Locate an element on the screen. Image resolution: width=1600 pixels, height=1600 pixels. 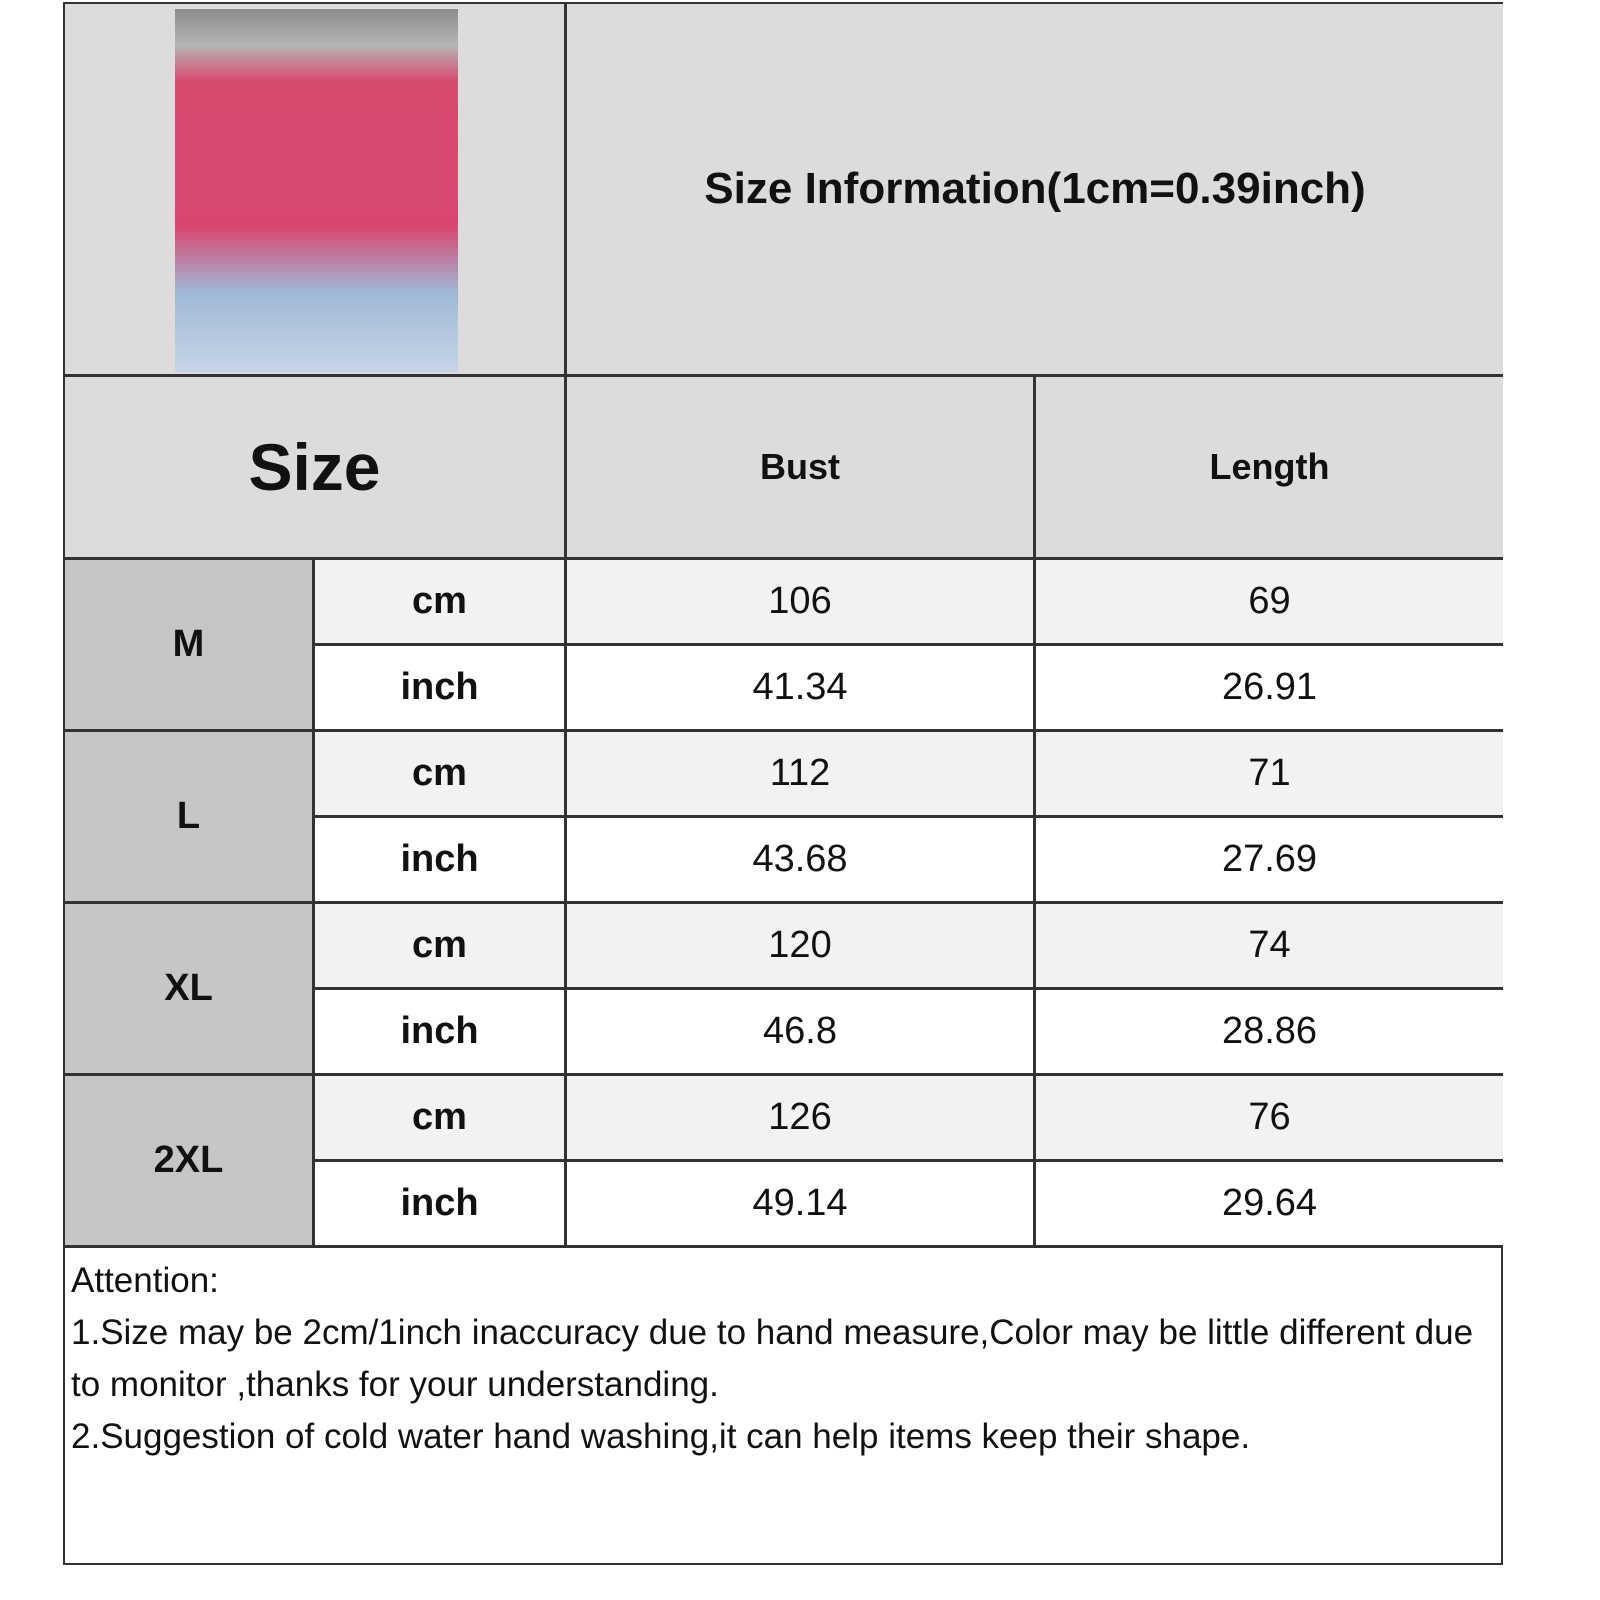
bust-value: 43.68 is located at coordinates (801, 861).